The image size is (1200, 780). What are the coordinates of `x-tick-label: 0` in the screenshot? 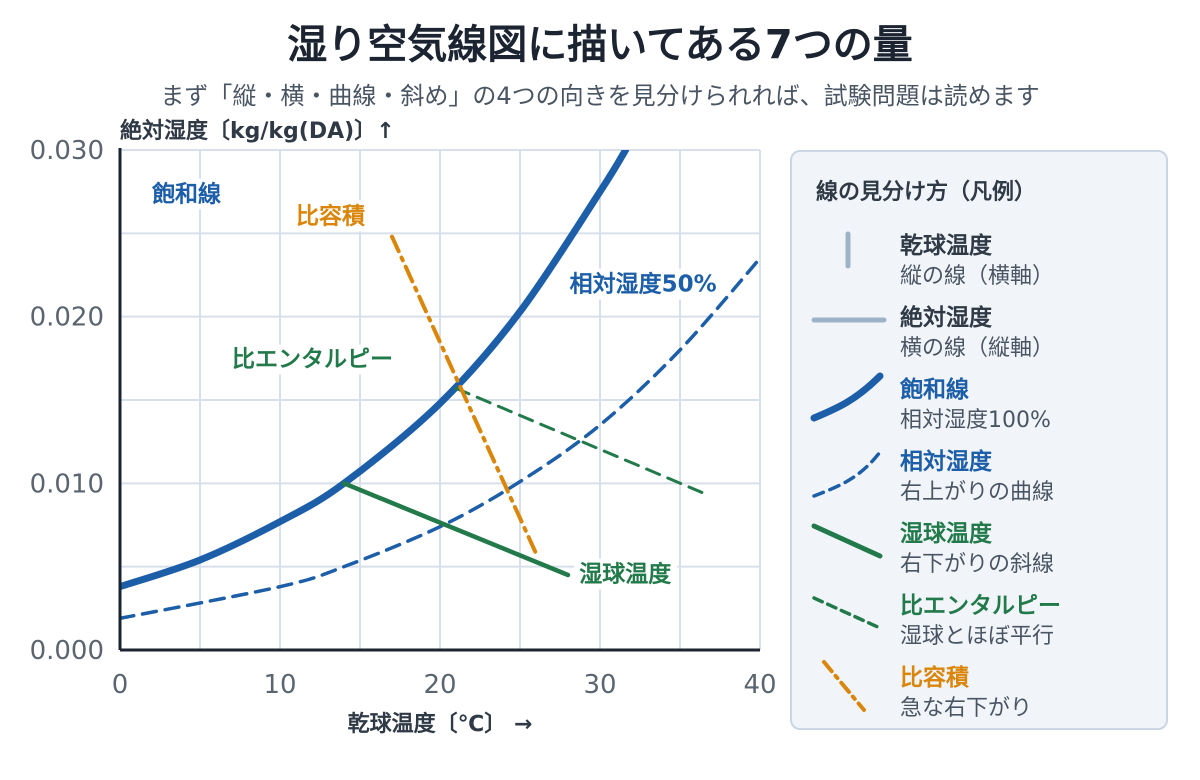 It's located at (120, 685).